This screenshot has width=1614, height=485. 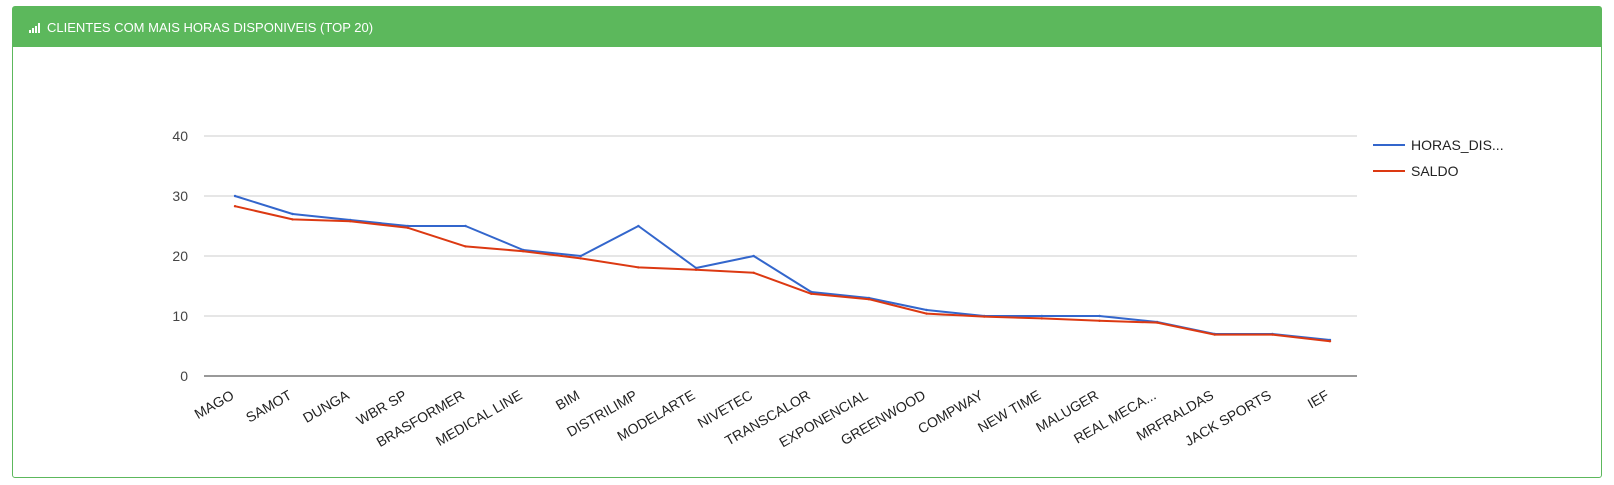 I want to click on x-tick-label: SAMOT, so click(x=268, y=406).